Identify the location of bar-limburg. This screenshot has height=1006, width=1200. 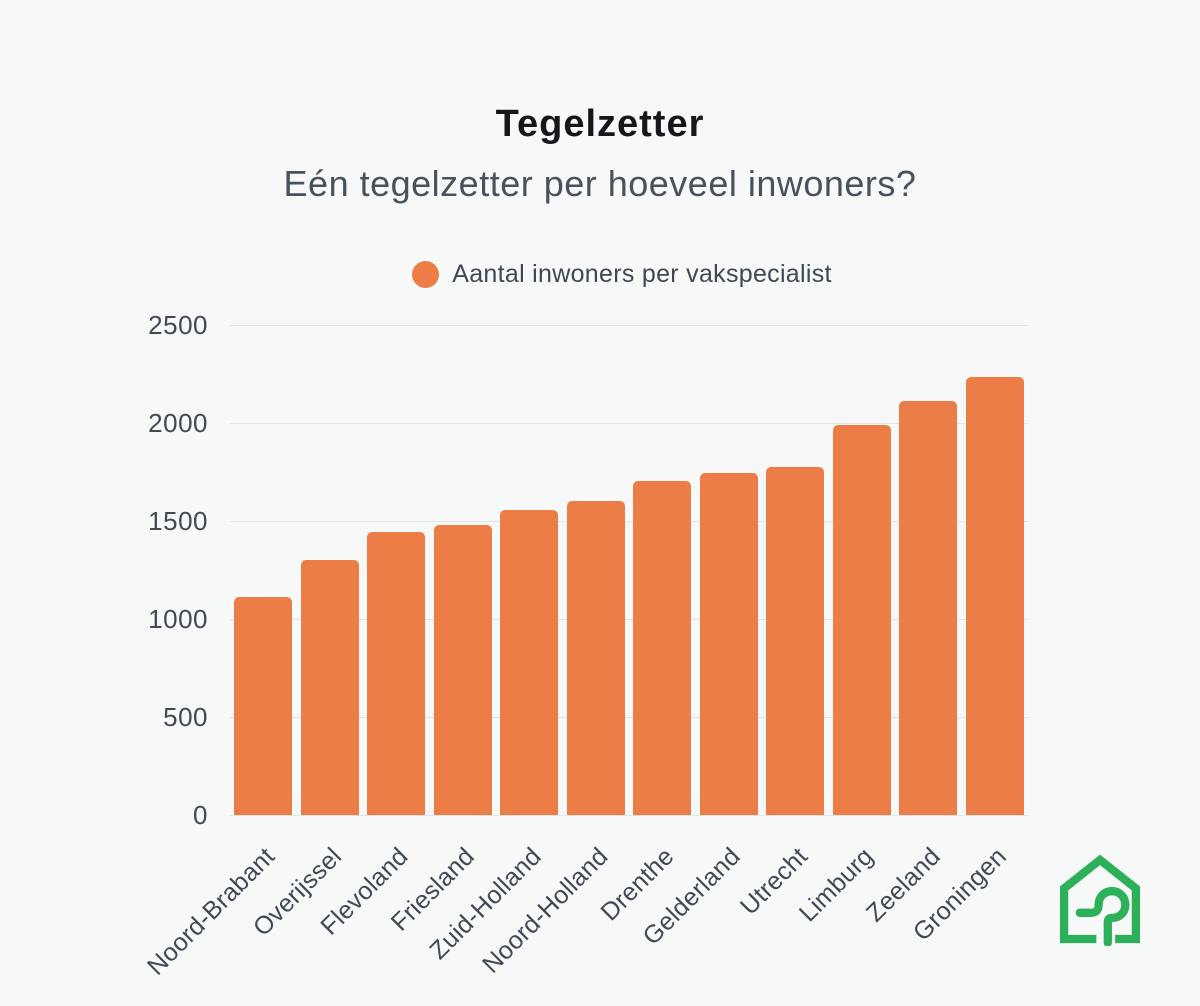
(861, 619).